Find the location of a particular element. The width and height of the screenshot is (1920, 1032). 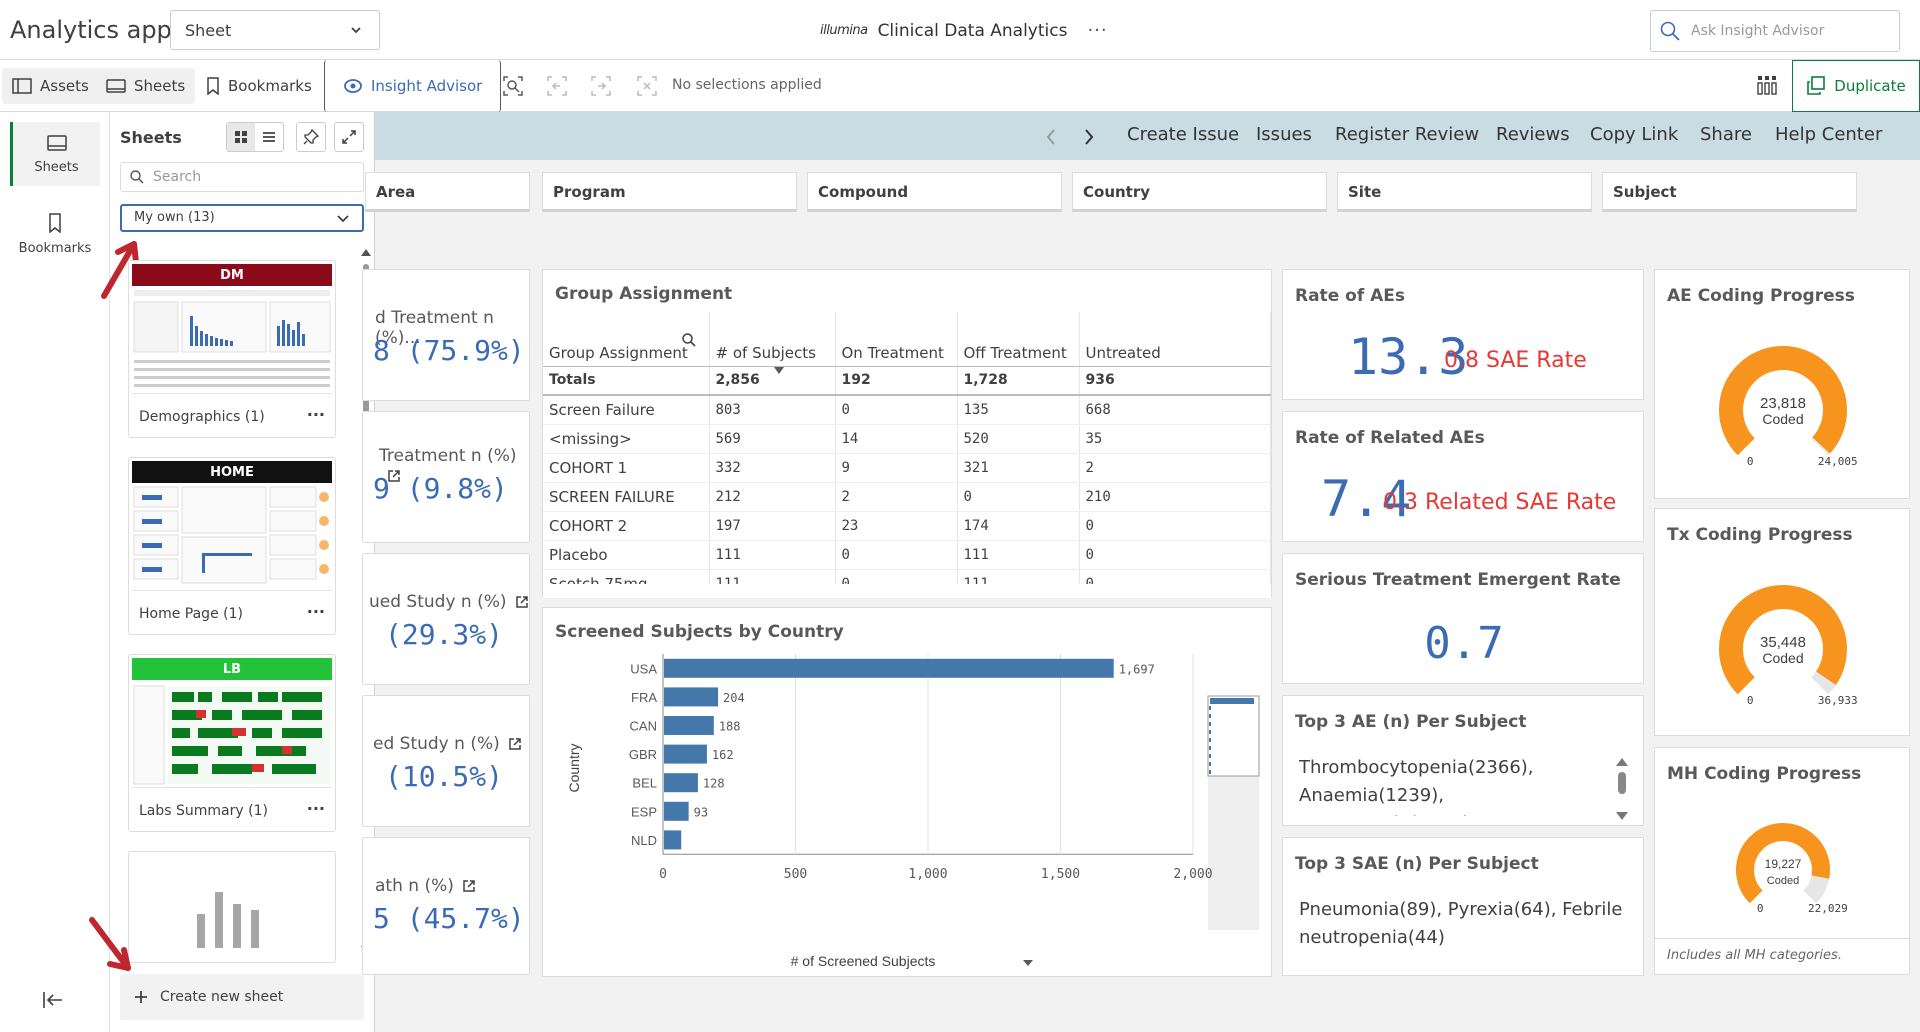

create-new-sheet-button: Create new sheet is located at coordinates (242, 997).